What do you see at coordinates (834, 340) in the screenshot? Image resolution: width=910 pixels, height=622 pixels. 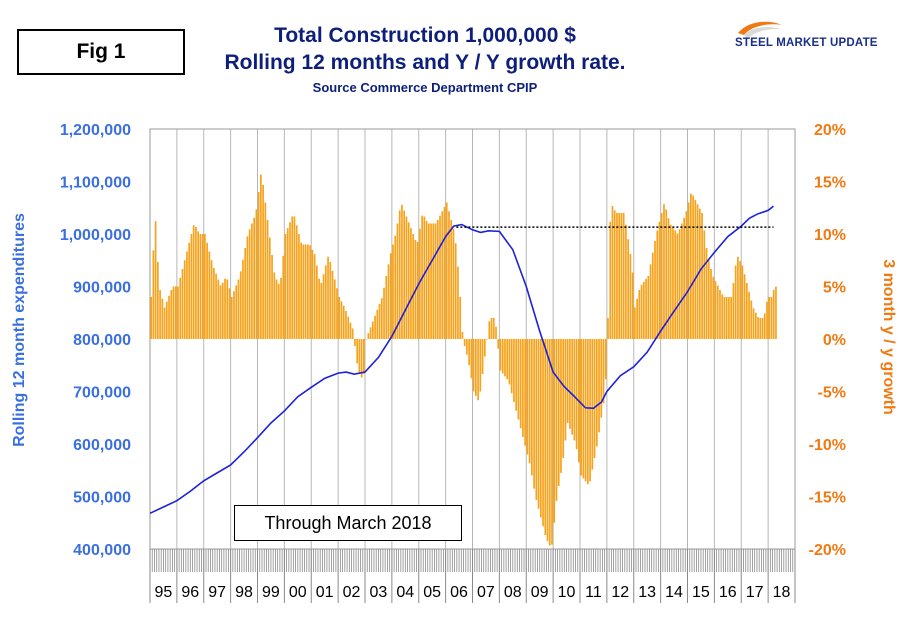 I see `right-tick-label: 0%` at bounding box center [834, 340].